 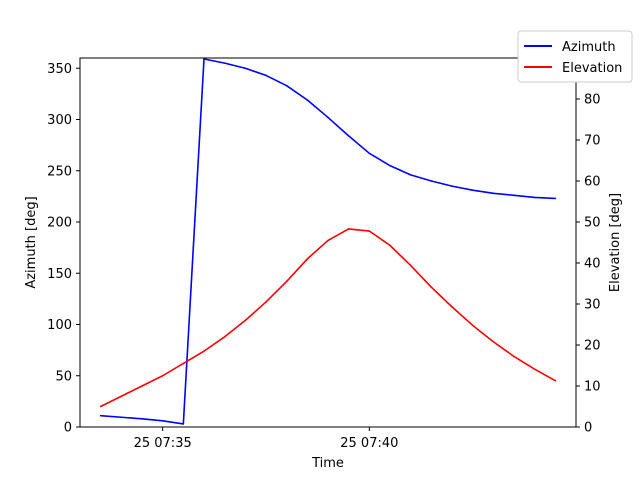 What do you see at coordinates (59, 120) in the screenshot?
I see `left-tick-label: 300` at bounding box center [59, 120].